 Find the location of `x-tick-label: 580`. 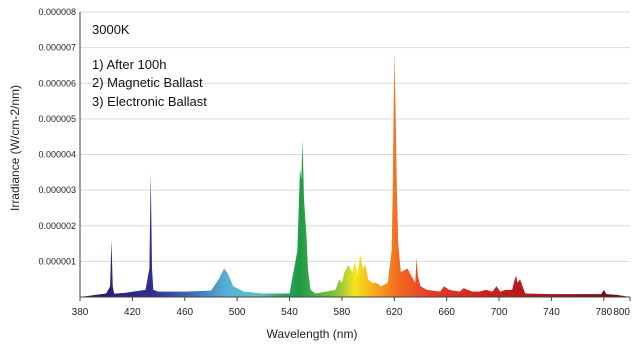

x-tick-label: 580 is located at coordinates (342, 312).